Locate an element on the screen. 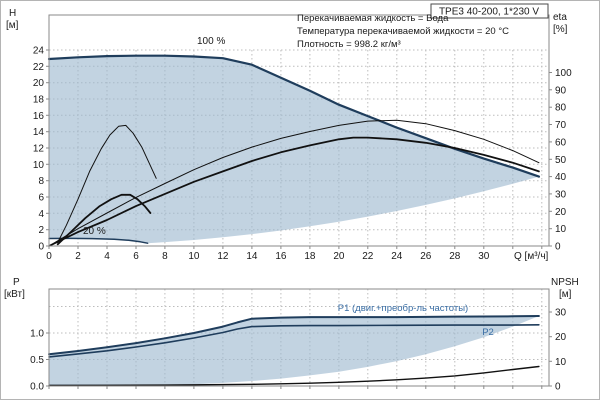 The image size is (600, 400). tick-label: 0.5 is located at coordinates (37, 360).